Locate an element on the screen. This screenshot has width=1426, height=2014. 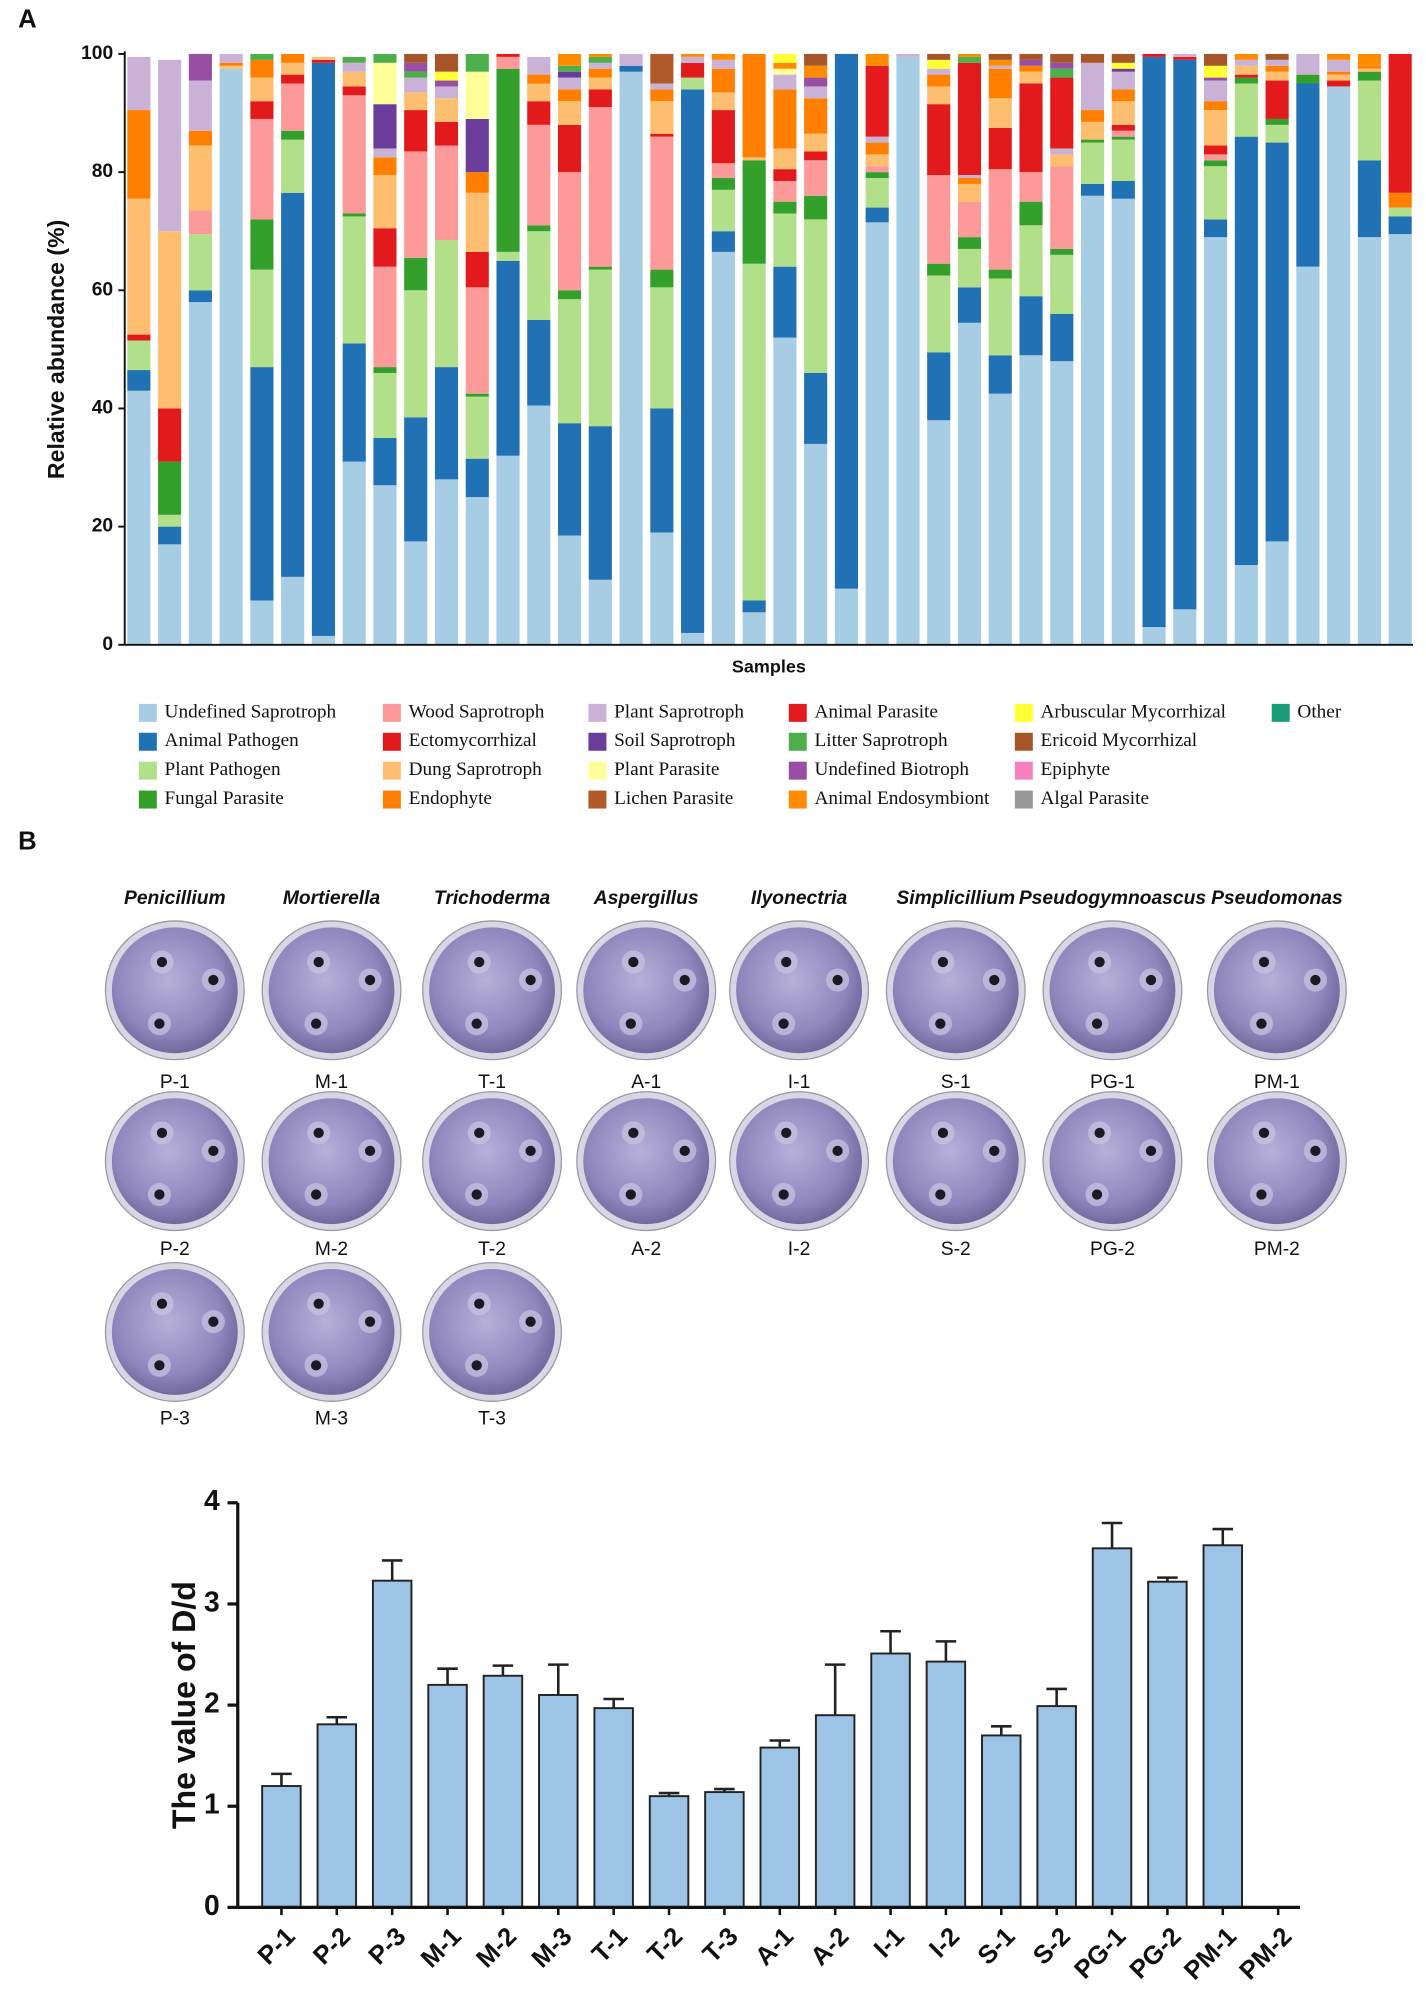
plate-label: S-1 is located at coordinates (956, 1082).